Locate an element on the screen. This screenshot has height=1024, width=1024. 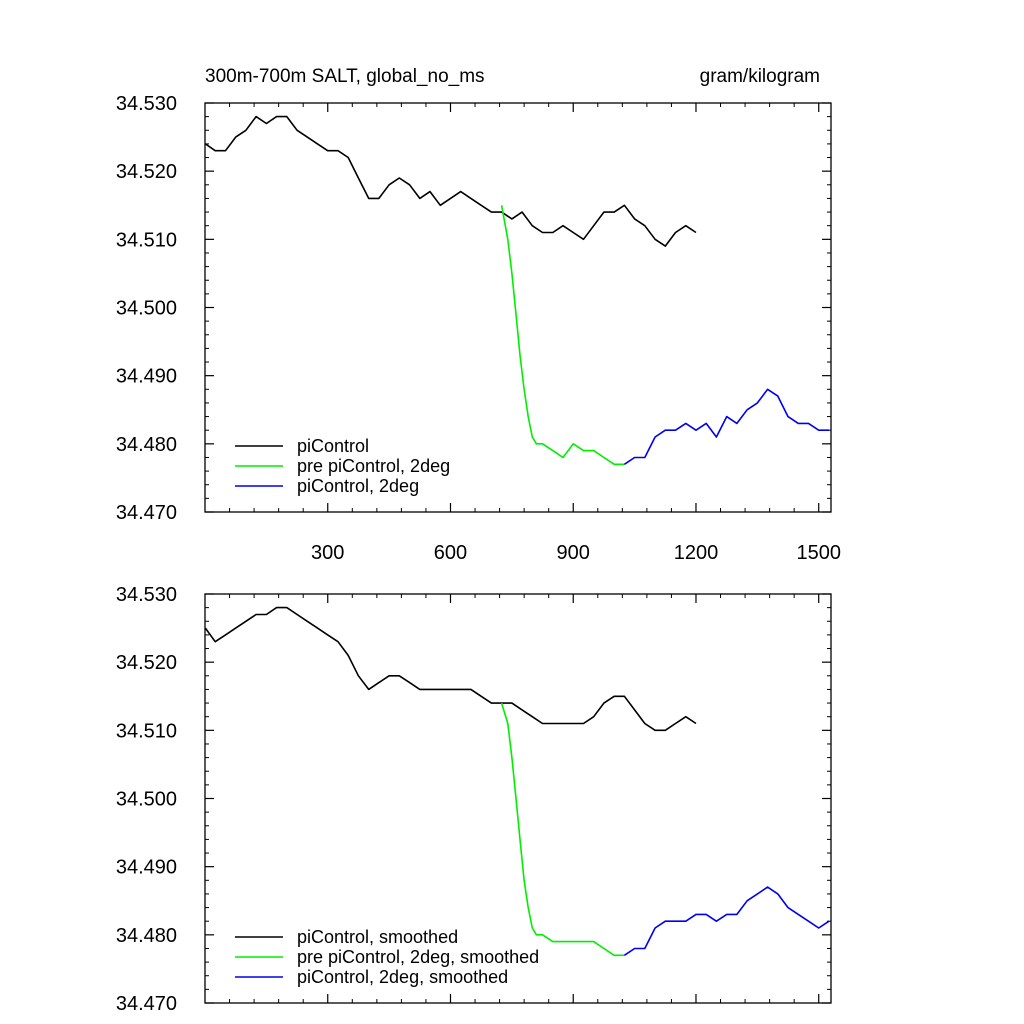
legend-label: pre piControl, 2deg, smoothed is located at coordinates (418, 957).